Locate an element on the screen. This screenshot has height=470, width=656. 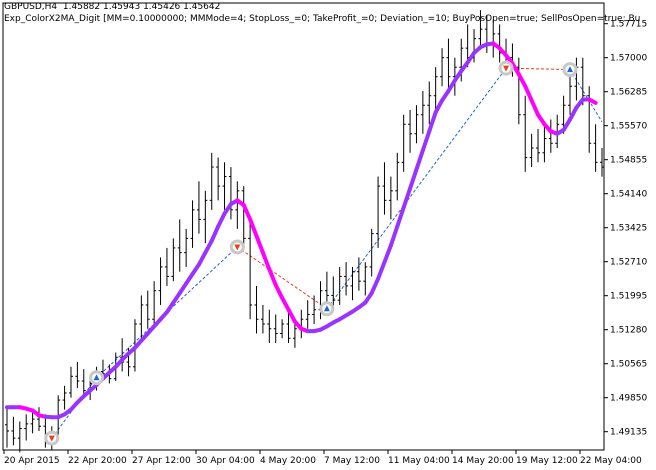
y-tick-label: 1.57715 is located at coordinates (628, 25).